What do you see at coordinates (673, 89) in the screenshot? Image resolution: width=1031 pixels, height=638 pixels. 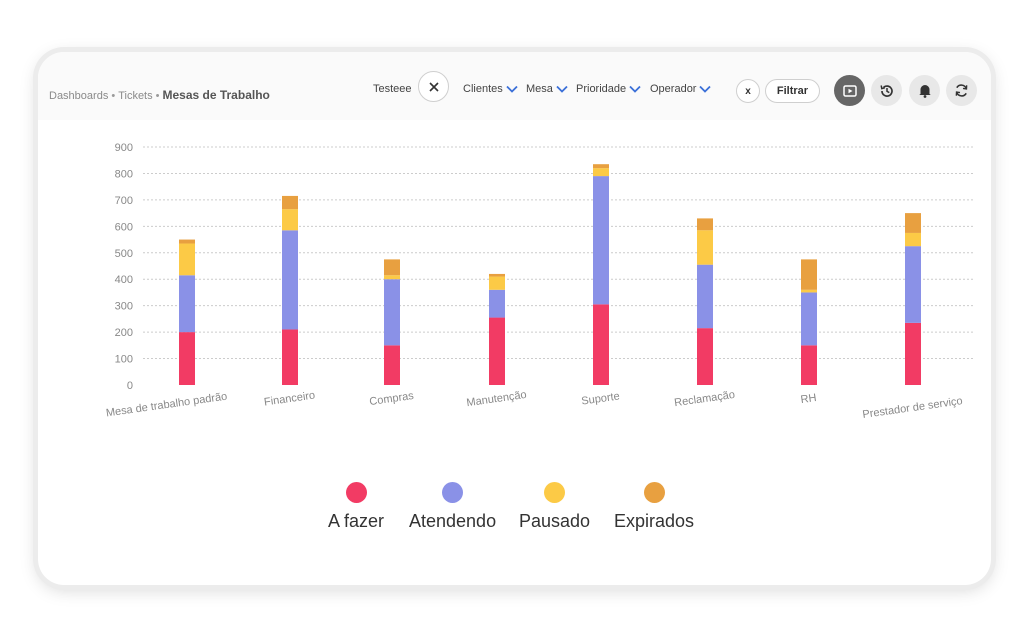 I see `operador-label: Operador` at bounding box center [673, 89].